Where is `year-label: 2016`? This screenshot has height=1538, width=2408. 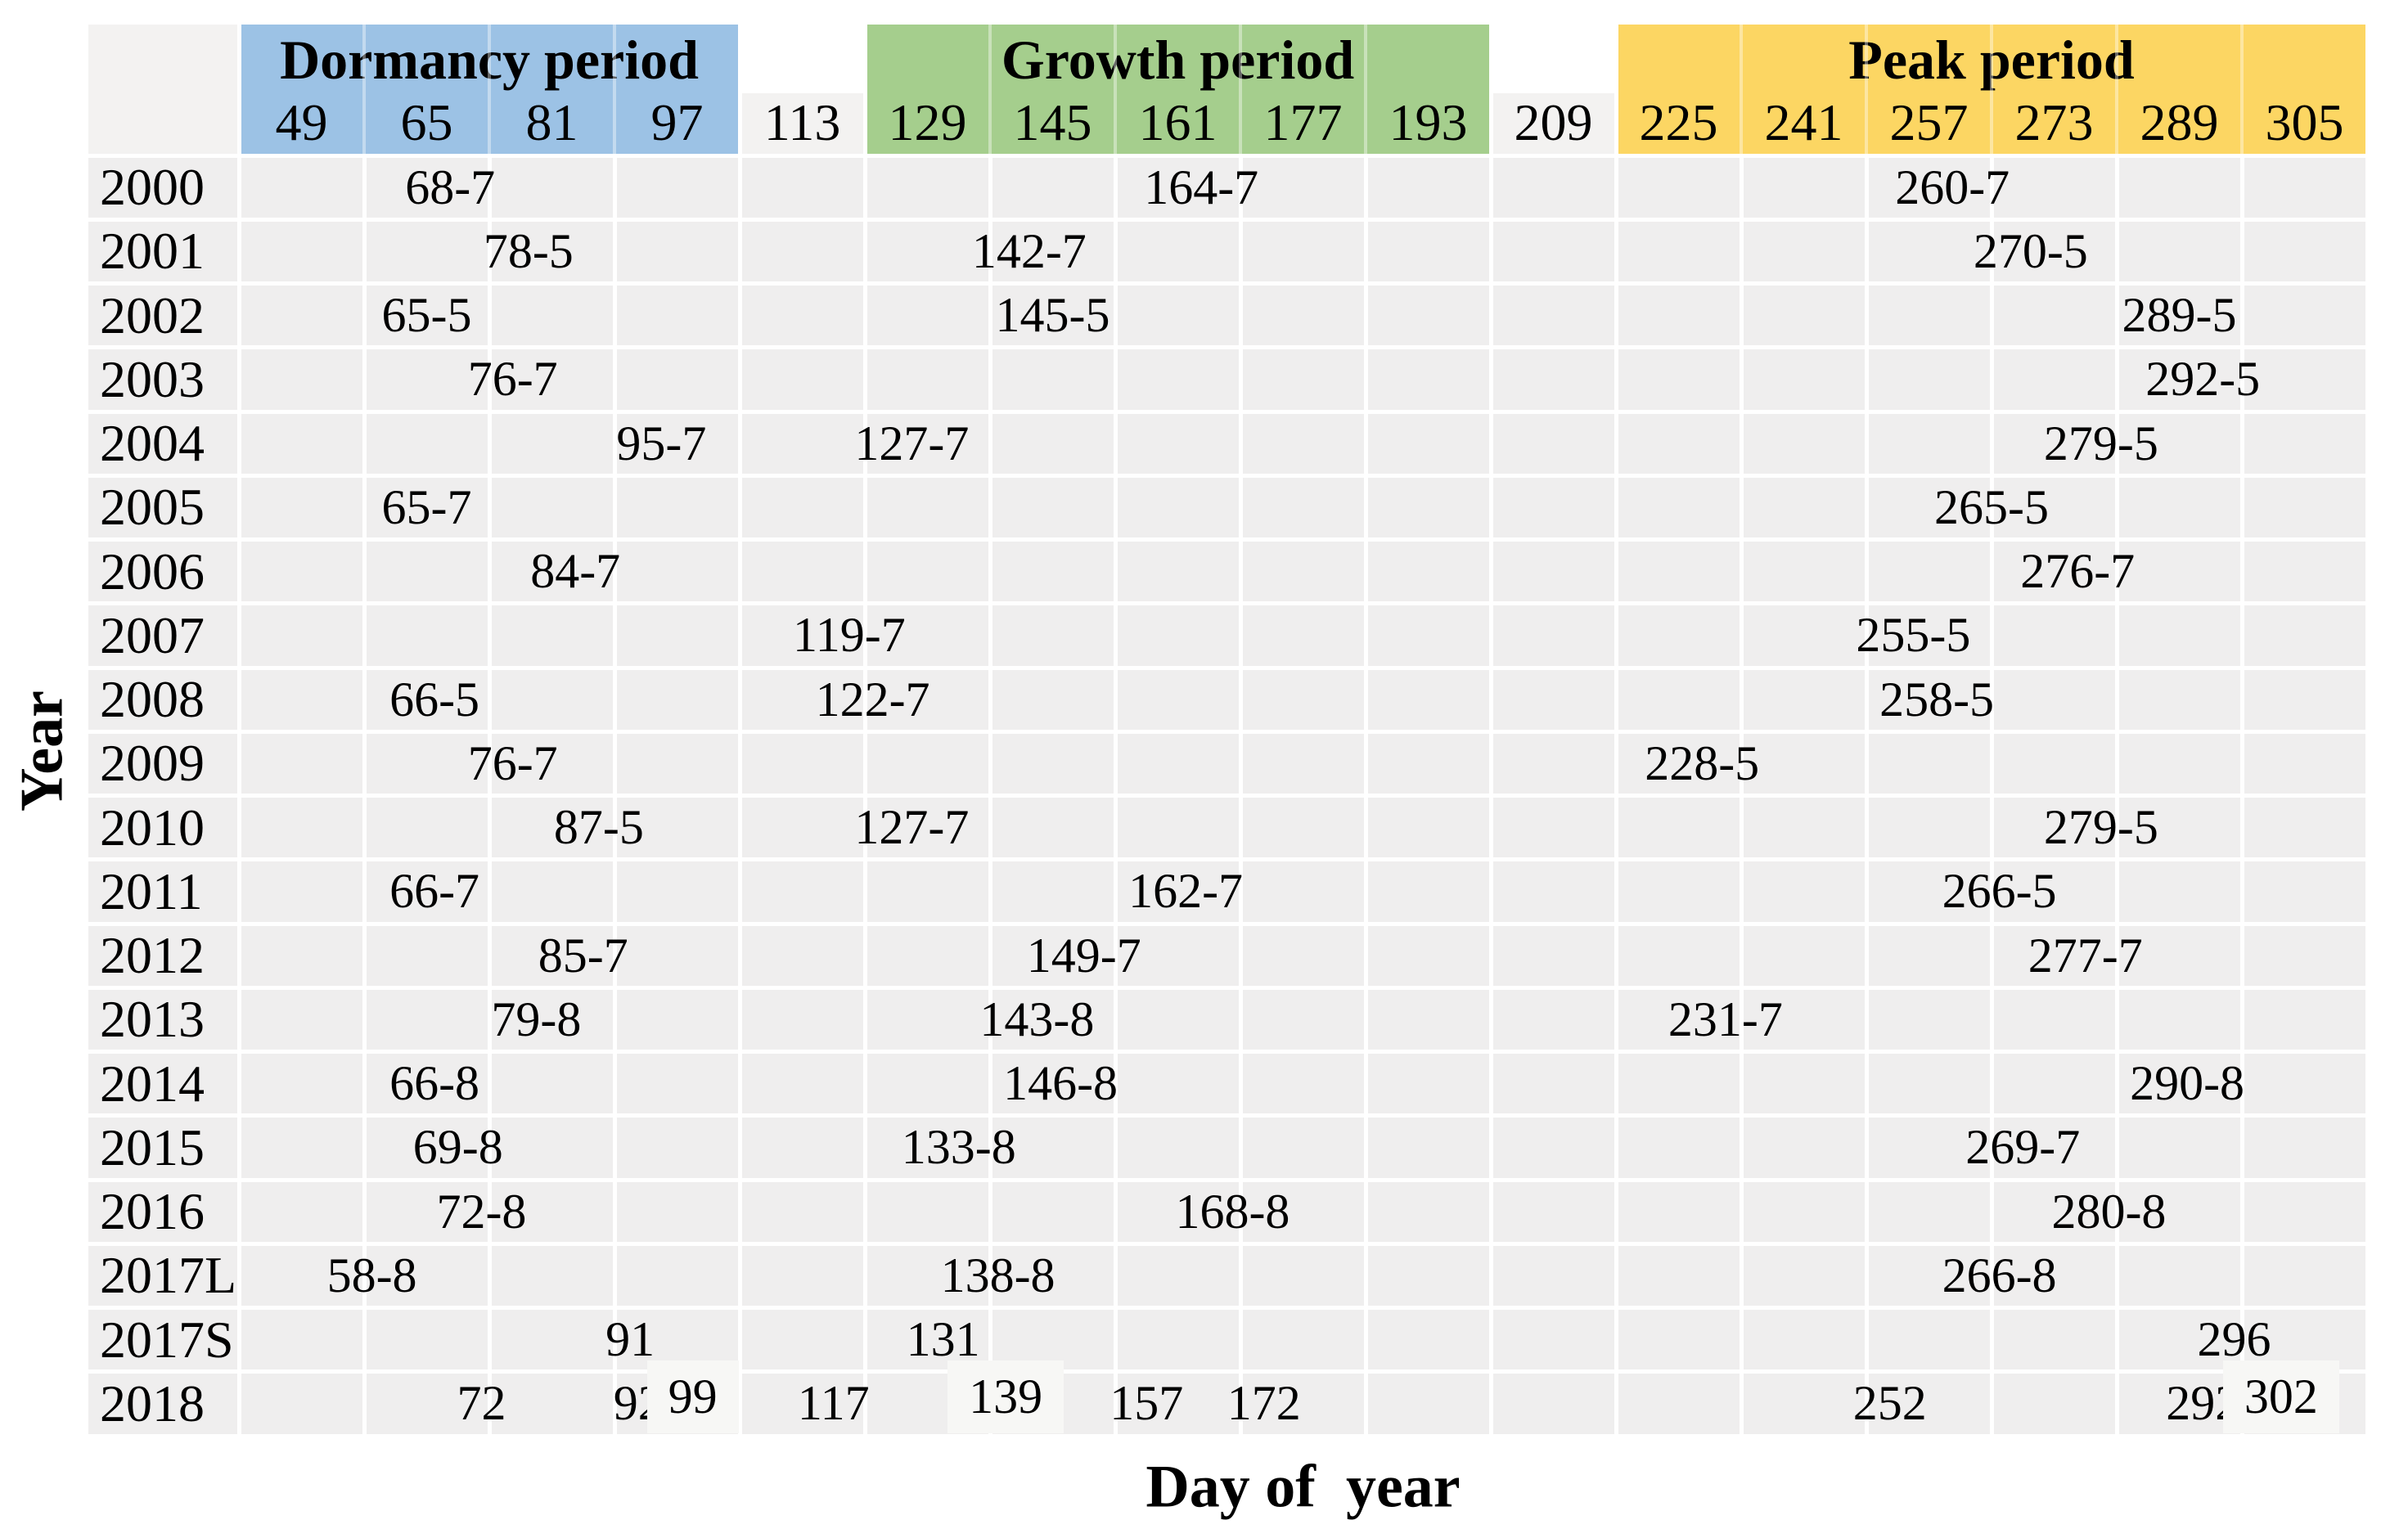 year-label: 2016 is located at coordinates (153, 1212).